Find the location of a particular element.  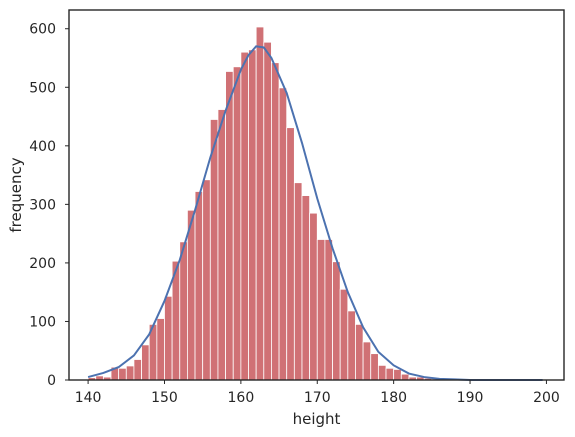

y-tick-label: 500 is located at coordinates (42, 88).